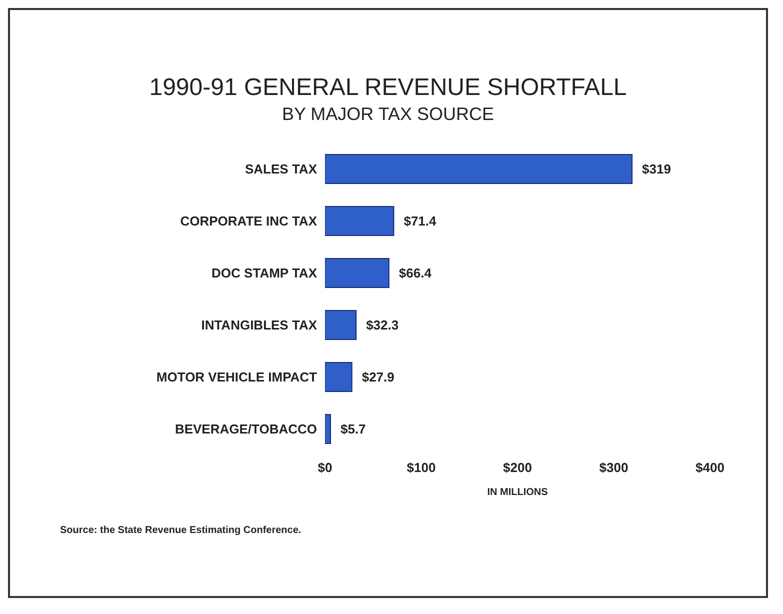  Describe the element at coordinates (656, 169) in the screenshot. I see `data-label: $319` at that location.